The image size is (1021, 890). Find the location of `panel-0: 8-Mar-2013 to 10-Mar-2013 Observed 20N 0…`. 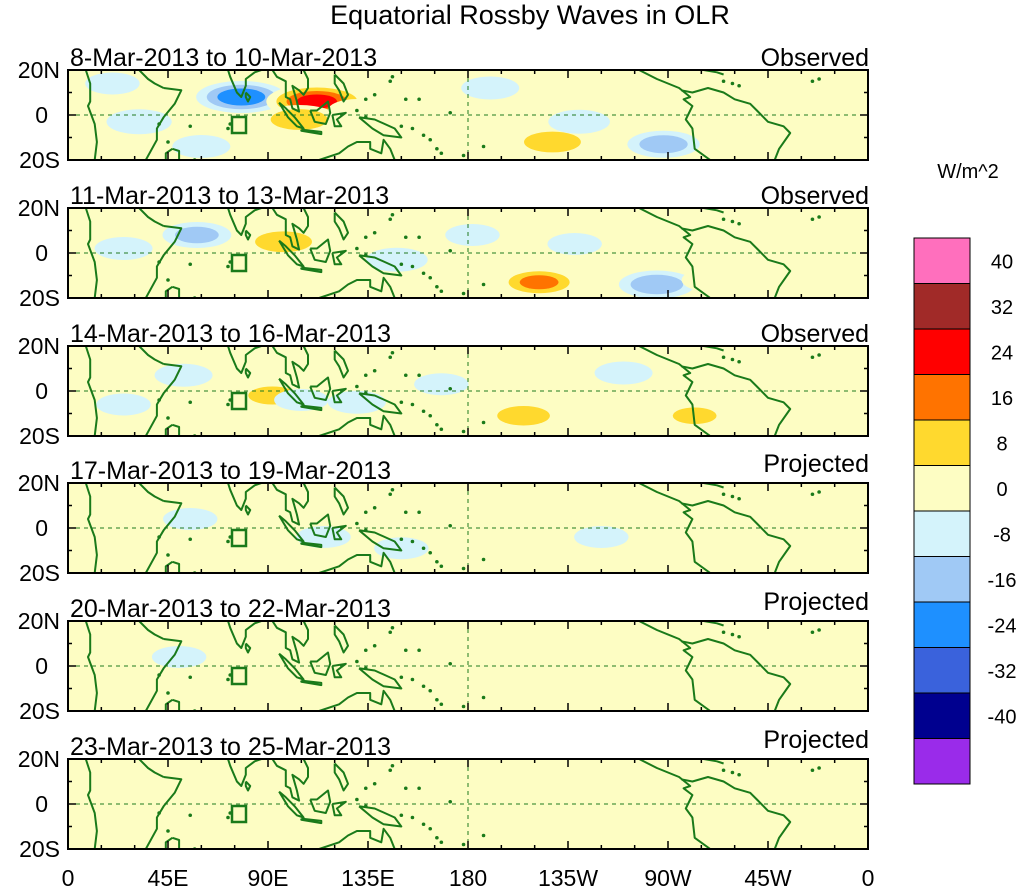

panel-0: 8-Mar-2013 to 10-Mar-2013 Observed 20N 0… is located at coordinates (443, 108).